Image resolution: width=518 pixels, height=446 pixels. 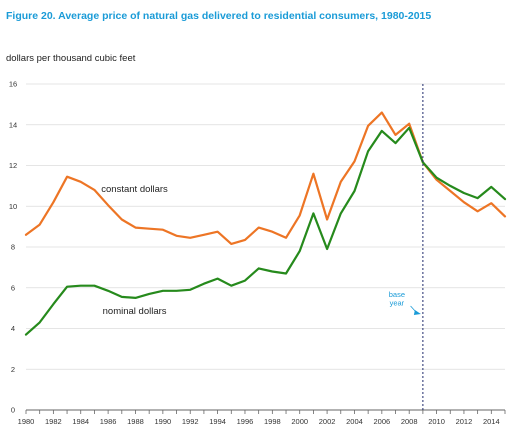 I want to click on y-axis-unit-label: dollars per thousand cubic feet, so click(x=71, y=58).